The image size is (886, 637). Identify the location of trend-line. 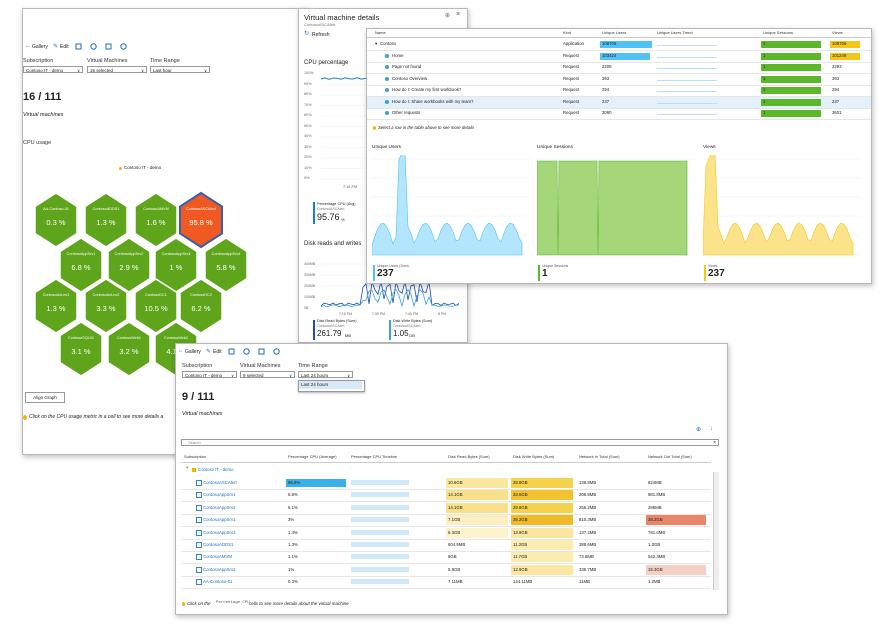
(687, 45).